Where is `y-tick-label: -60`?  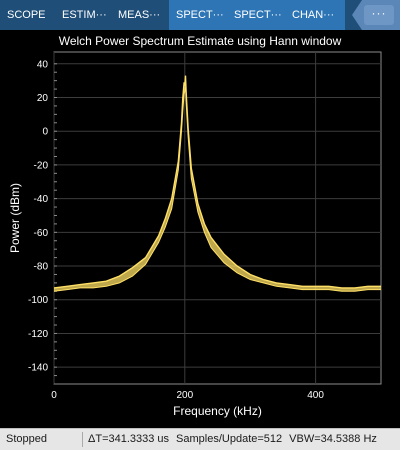
y-tick-label: -60 is located at coordinates (41, 233).